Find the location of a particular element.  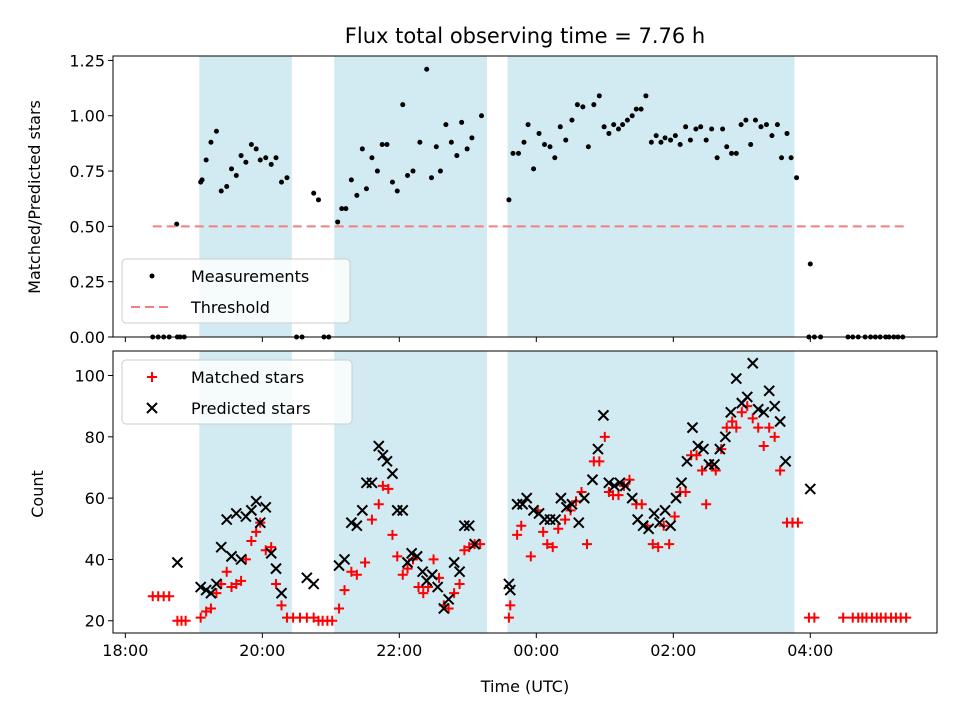

x-axis-label: Time (UTC) is located at coordinates (524, 686).